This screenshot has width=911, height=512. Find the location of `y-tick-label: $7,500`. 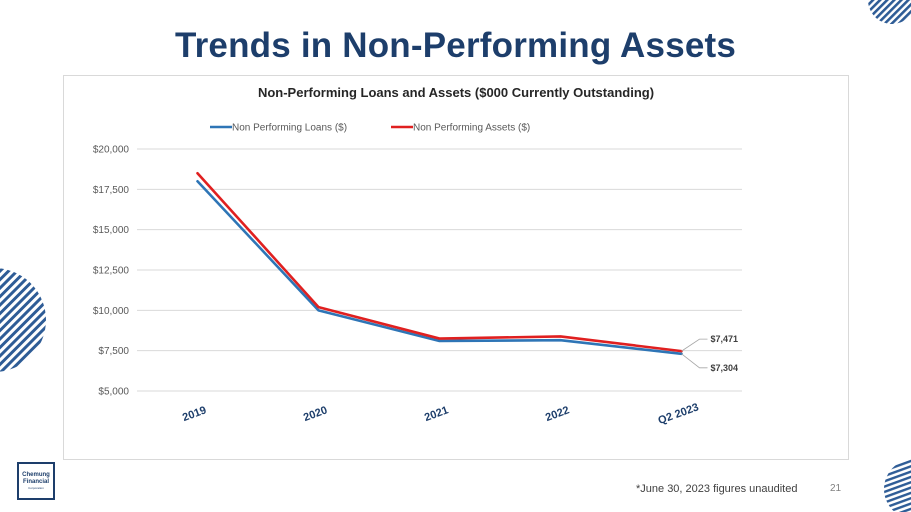

y-tick-label: $7,500 is located at coordinates (113, 351).